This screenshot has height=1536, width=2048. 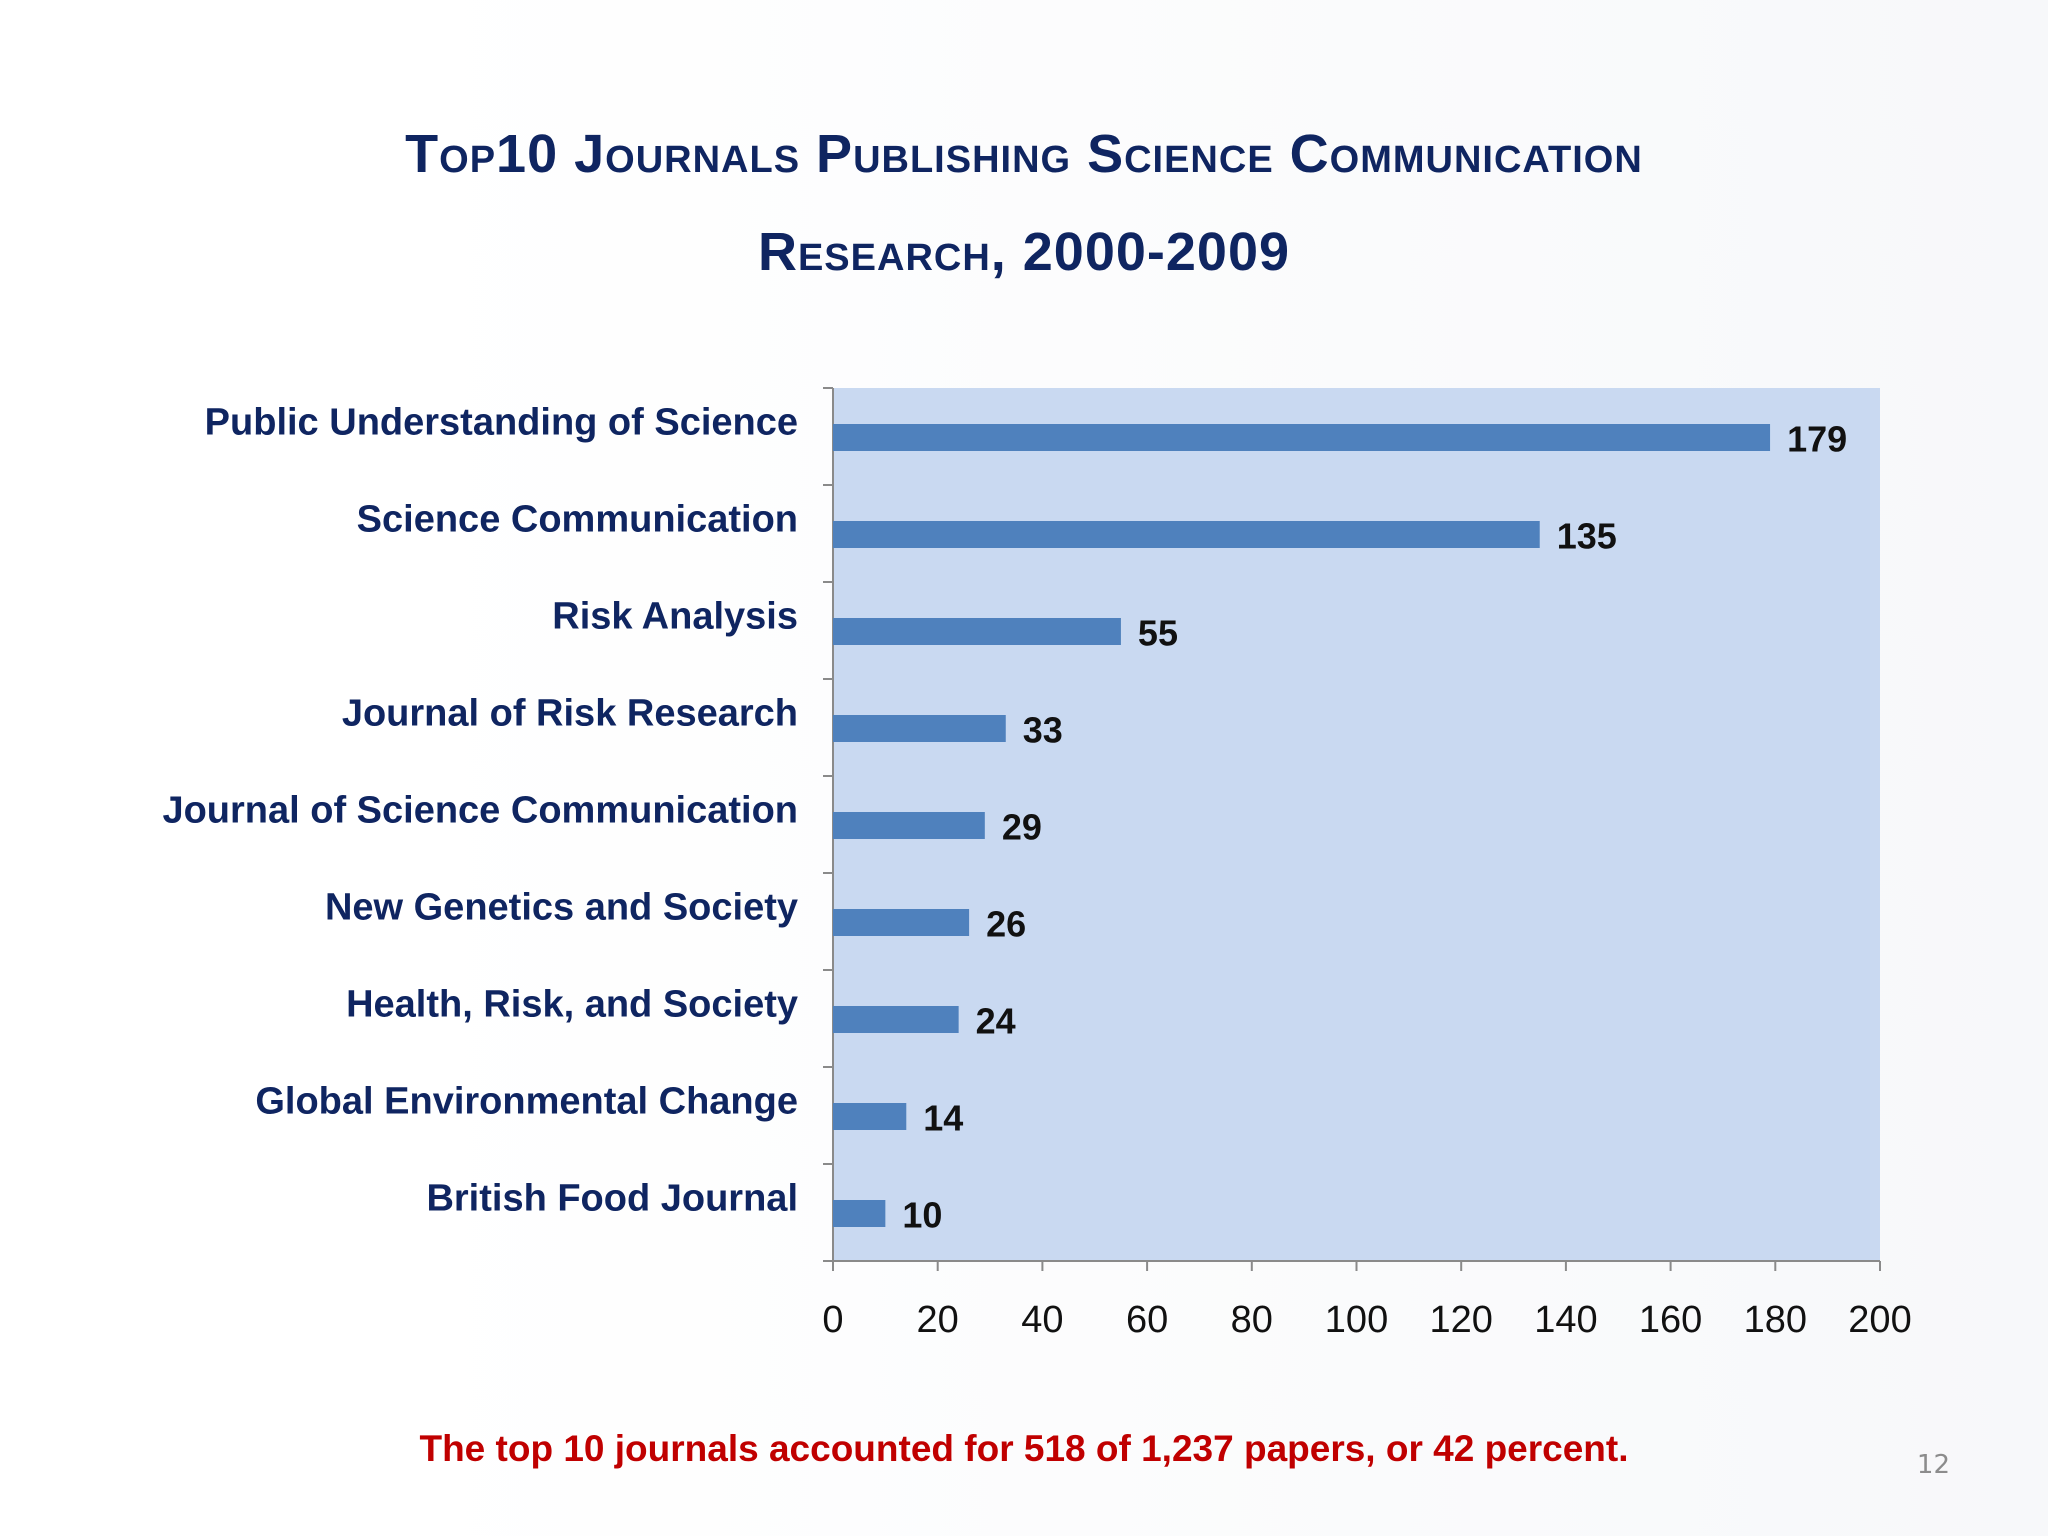 I want to click on x-tick-label: 180, so click(x=1775, y=1320).